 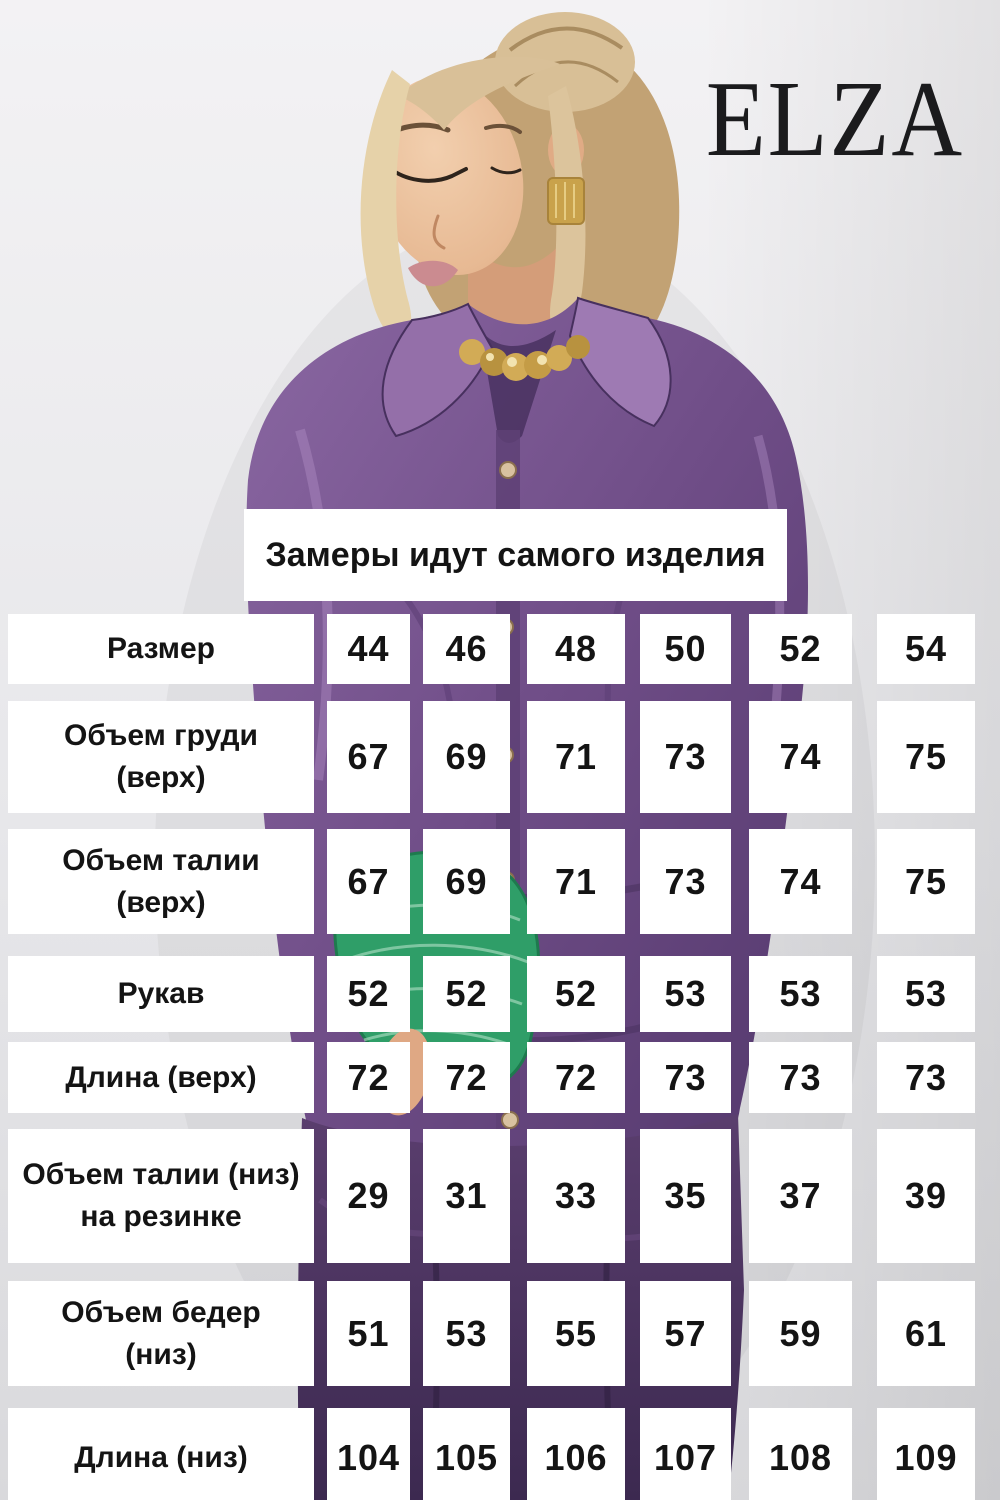 What do you see at coordinates (161, 649) in the screenshot?
I see `label-cell: Размер` at bounding box center [161, 649].